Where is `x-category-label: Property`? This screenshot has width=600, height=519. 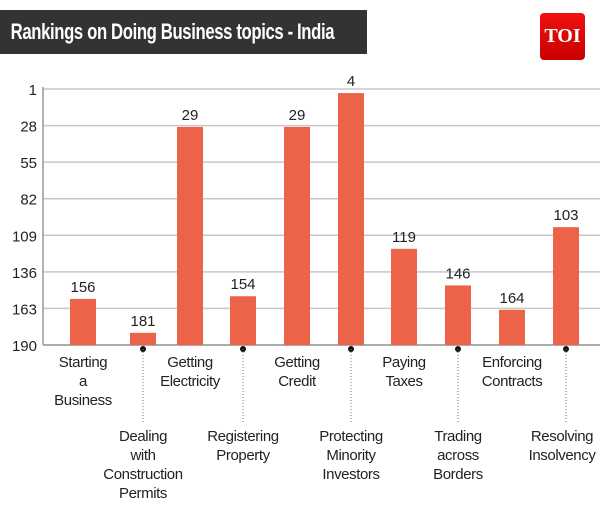
x-category-label: Property is located at coordinates (243, 455).